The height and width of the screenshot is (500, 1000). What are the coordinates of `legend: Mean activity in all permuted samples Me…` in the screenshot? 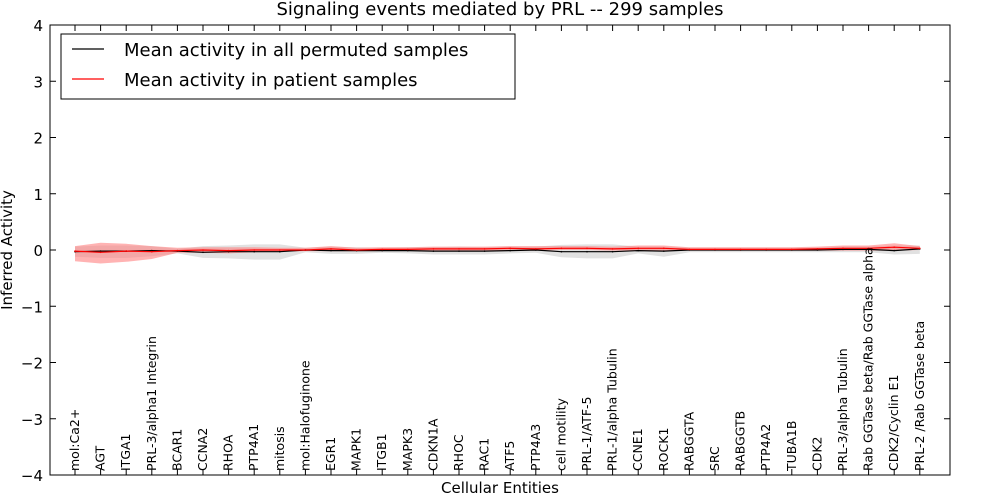 It's located at (288, 66).